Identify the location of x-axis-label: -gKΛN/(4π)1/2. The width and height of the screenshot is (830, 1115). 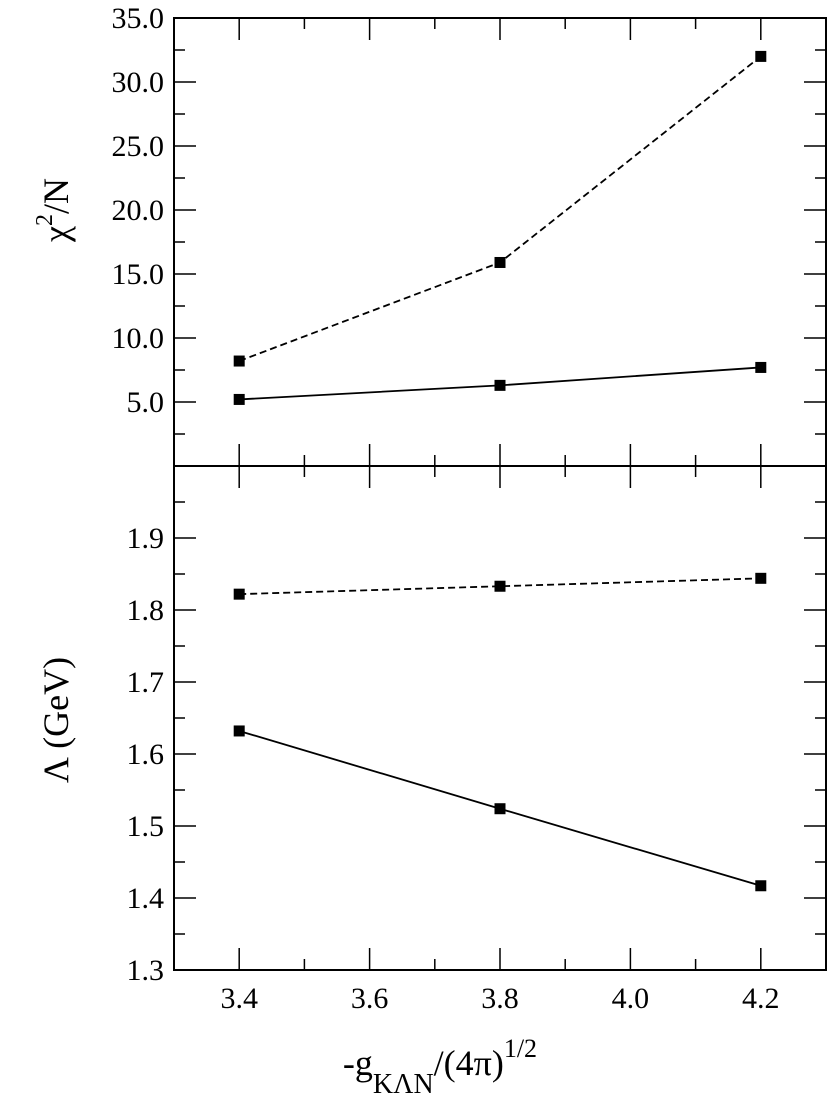
(440, 1067).